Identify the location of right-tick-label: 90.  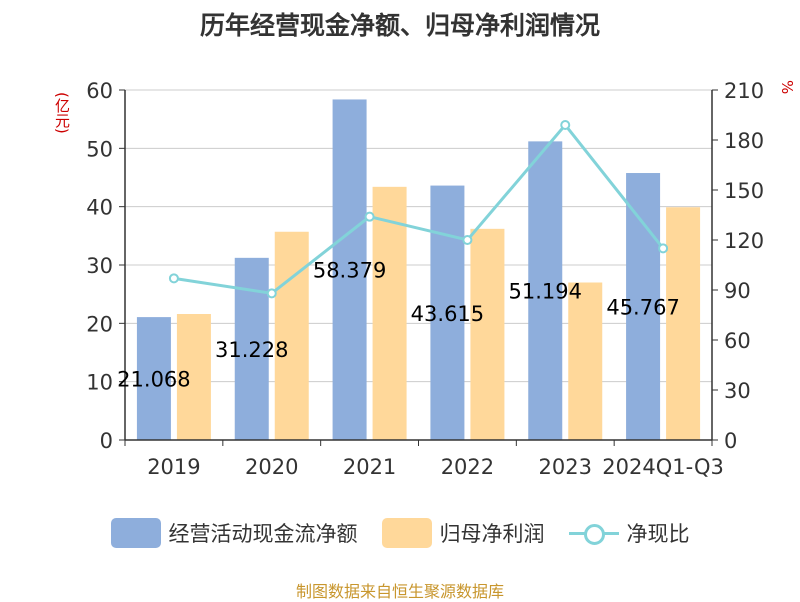
(737, 291).